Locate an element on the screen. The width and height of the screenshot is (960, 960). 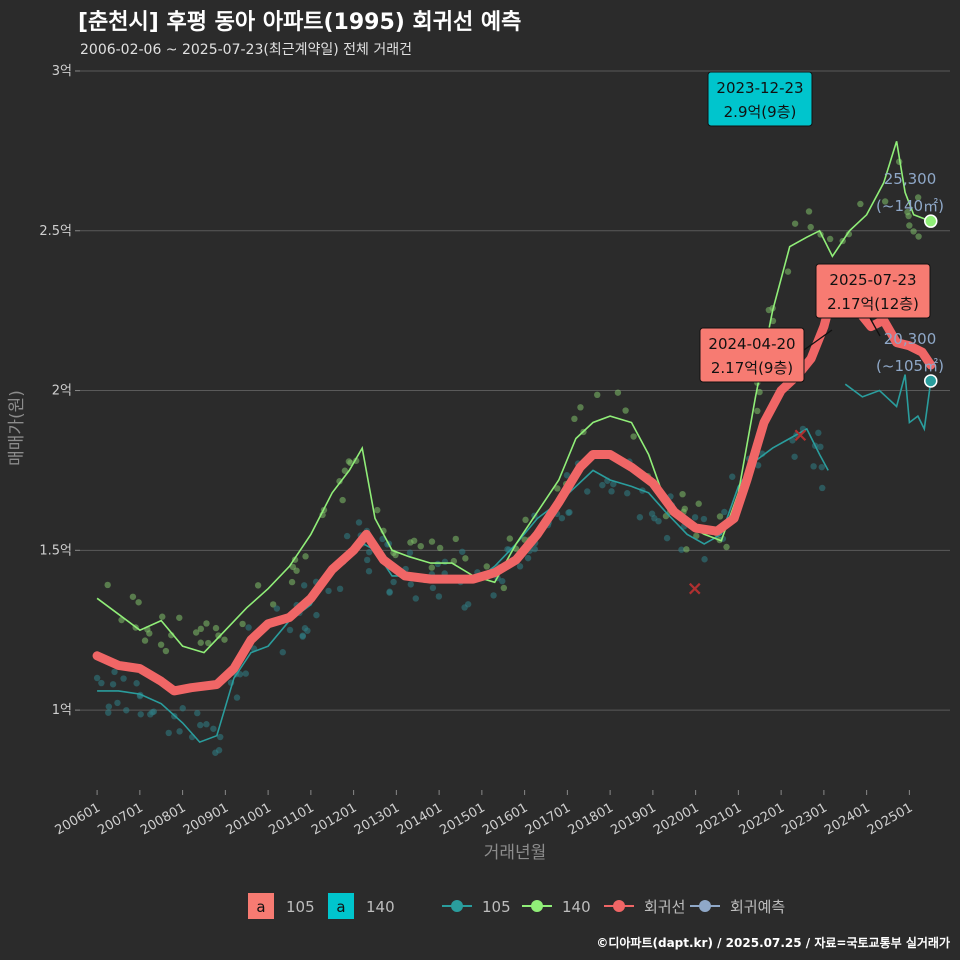
callout-date: 2023-12-23 is located at coordinates (759, 88).